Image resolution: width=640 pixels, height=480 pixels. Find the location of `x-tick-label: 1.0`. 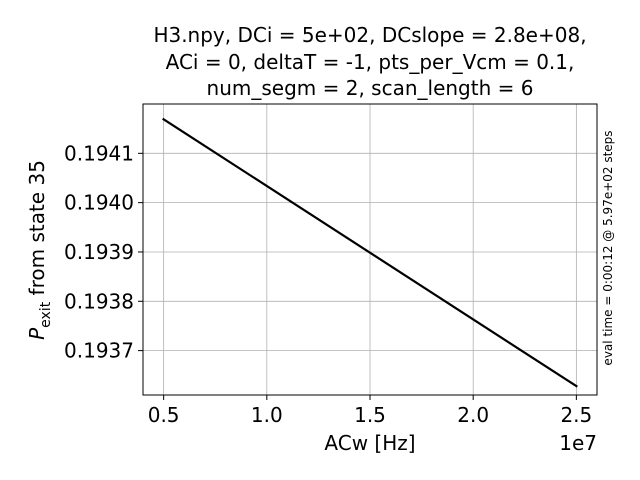

x-tick-label: 1.0 is located at coordinates (267, 415).